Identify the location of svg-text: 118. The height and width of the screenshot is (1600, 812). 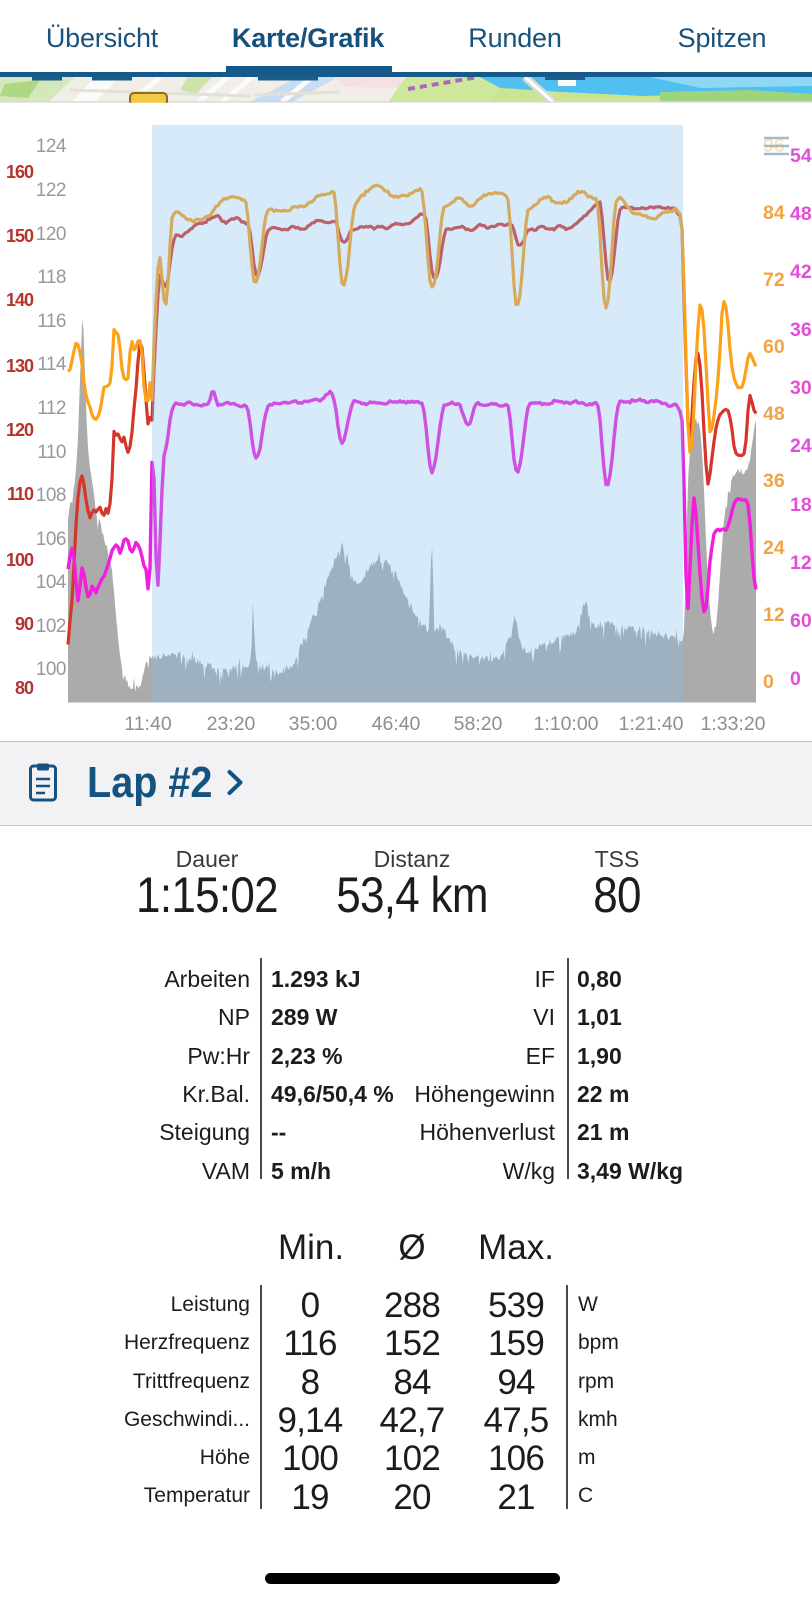
(51, 277).